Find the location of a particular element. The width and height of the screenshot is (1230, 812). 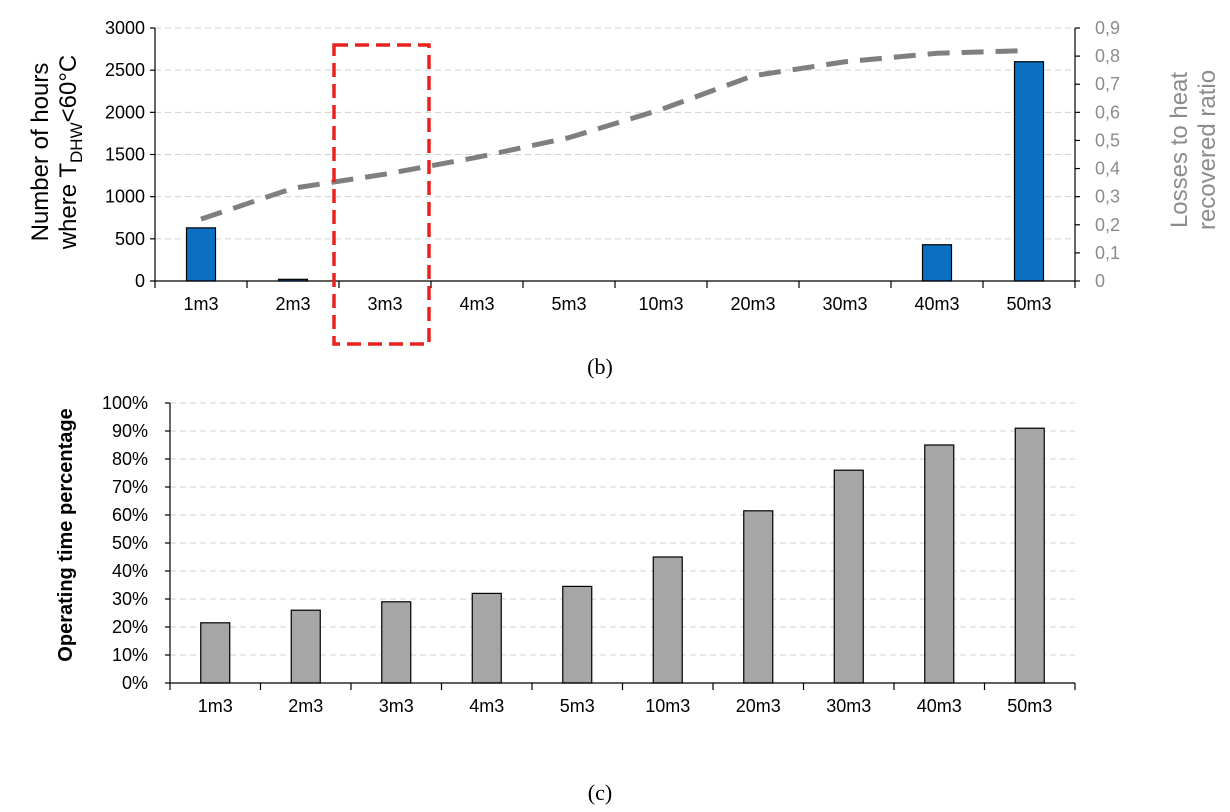

chart-b-ylabel-line2: where TDHW<60°C is located at coordinates (70, 153).